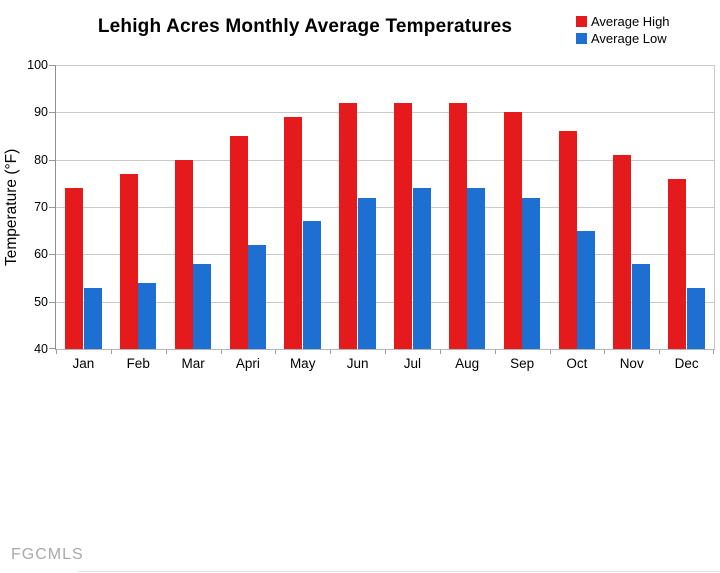  What do you see at coordinates (630, 21) in the screenshot?
I see `legend-label-average-high: Average High` at bounding box center [630, 21].